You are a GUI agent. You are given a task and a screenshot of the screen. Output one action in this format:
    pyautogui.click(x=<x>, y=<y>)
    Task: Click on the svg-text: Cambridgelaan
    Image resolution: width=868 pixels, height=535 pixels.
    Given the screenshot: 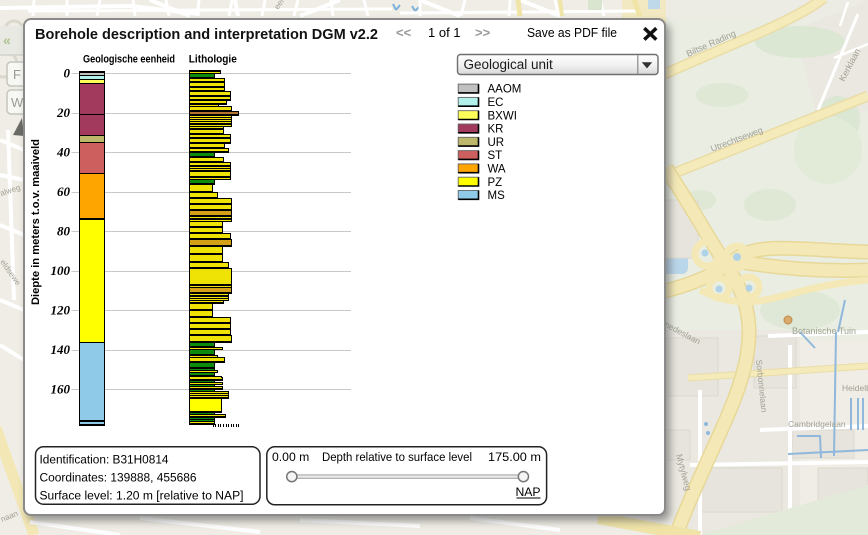 What is the action you would take?
    pyautogui.click(x=817, y=424)
    